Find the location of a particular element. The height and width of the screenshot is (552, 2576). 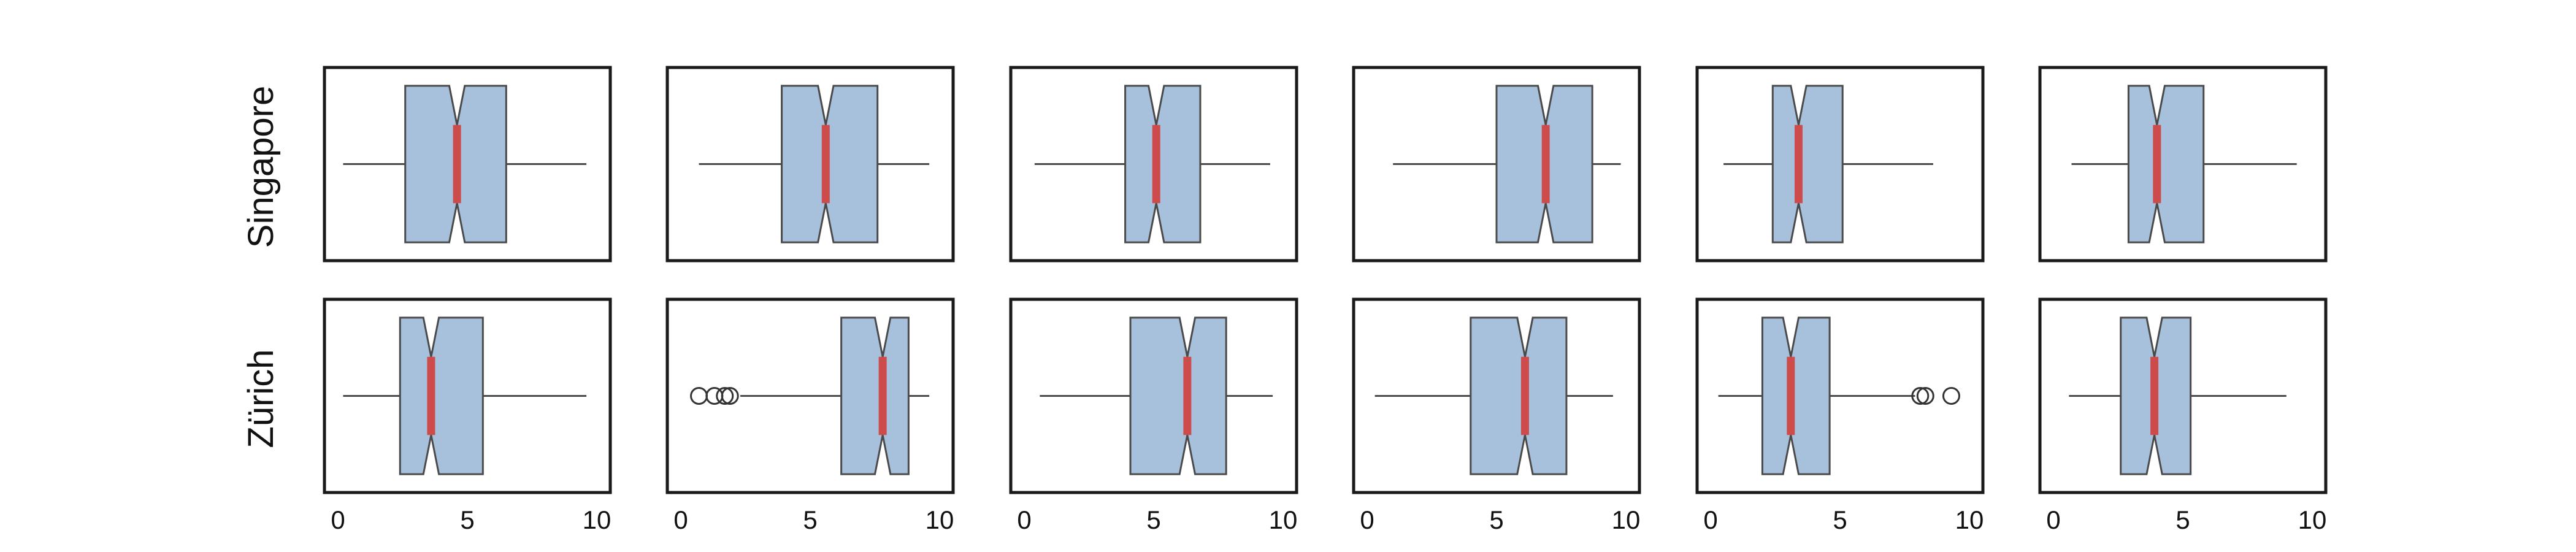

panel-1-5-frame is located at coordinates (1840, 164).